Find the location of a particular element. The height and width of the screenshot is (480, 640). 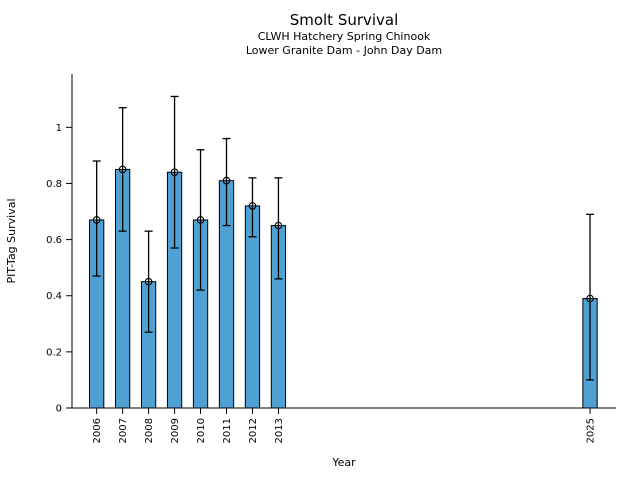

x-tick-label-2012: 2012 is located at coordinates (253, 430).